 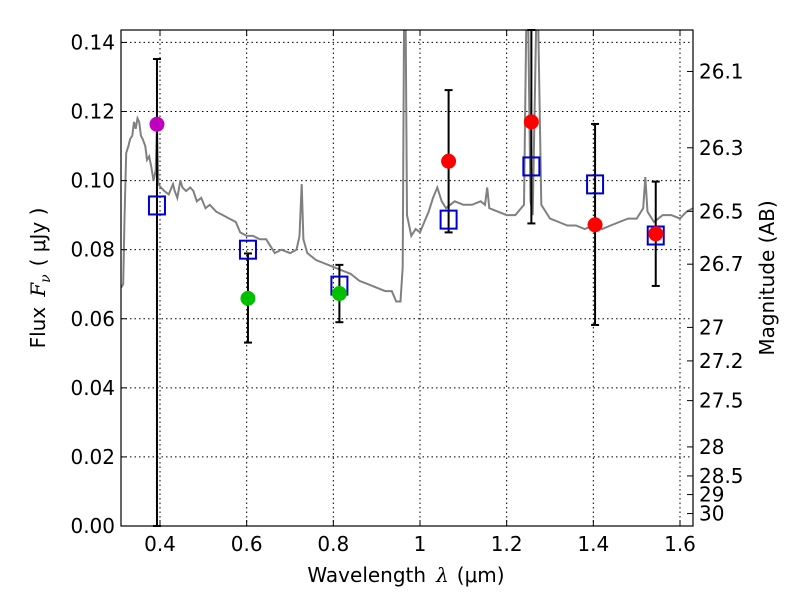 What do you see at coordinates (593, 544) in the screenshot?
I see `x-tick-label: 1.4` at bounding box center [593, 544].